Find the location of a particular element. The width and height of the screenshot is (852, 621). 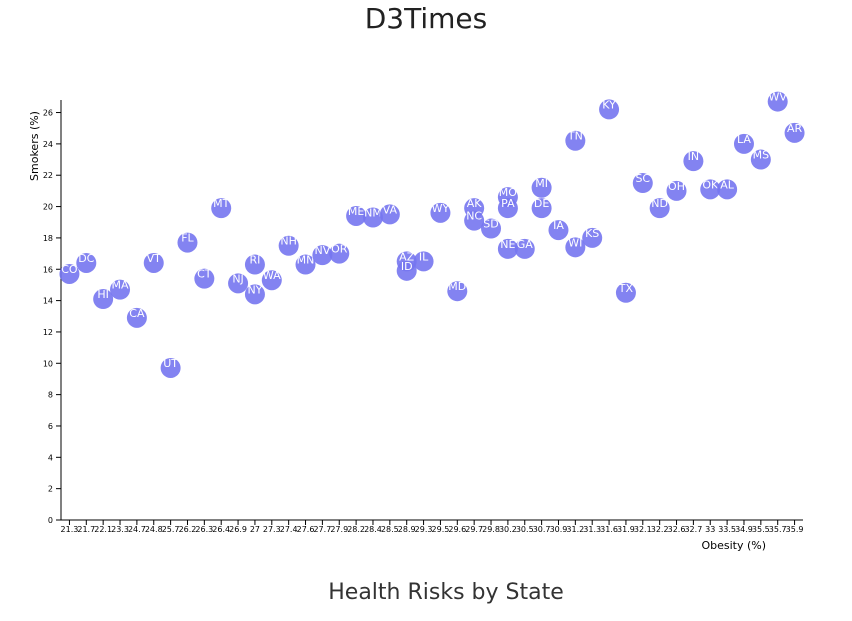

x-axis-title: Obesity (%) is located at coordinates (733, 545).